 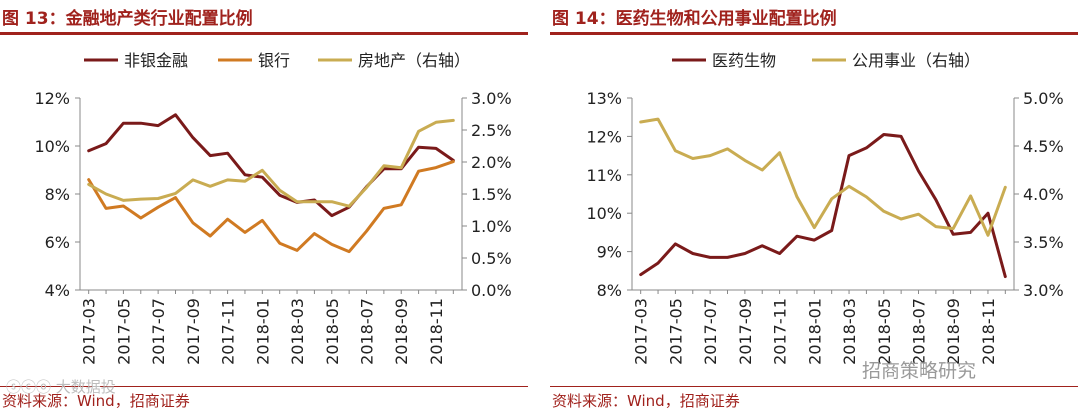 What do you see at coordinates (414, 60) in the screenshot?
I see `legend-label-2: 房地产（右轴）` at bounding box center [414, 60].